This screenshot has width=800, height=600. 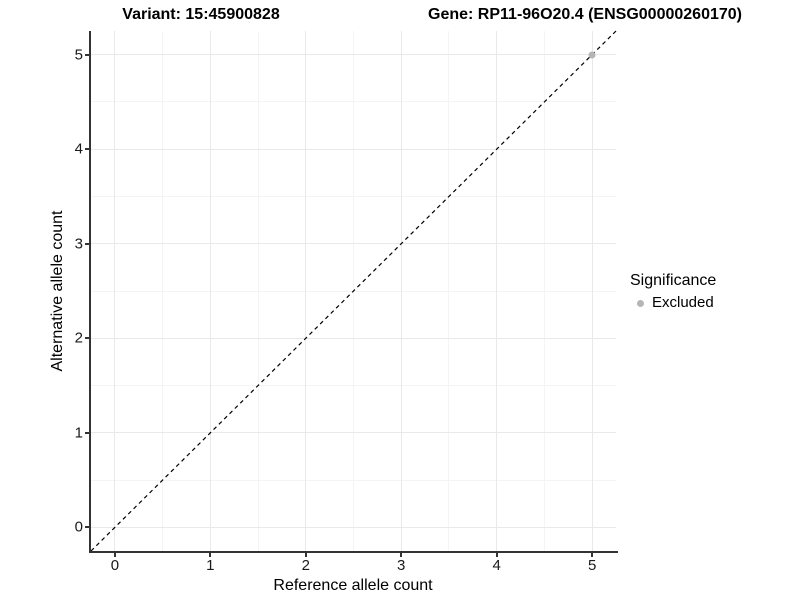 What do you see at coordinates (90, 292) in the screenshot?
I see `y-axis-line` at bounding box center [90, 292].